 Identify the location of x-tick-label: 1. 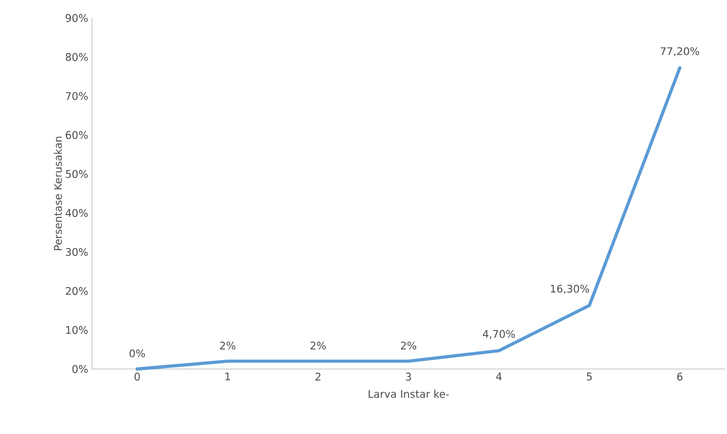
(227, 376).